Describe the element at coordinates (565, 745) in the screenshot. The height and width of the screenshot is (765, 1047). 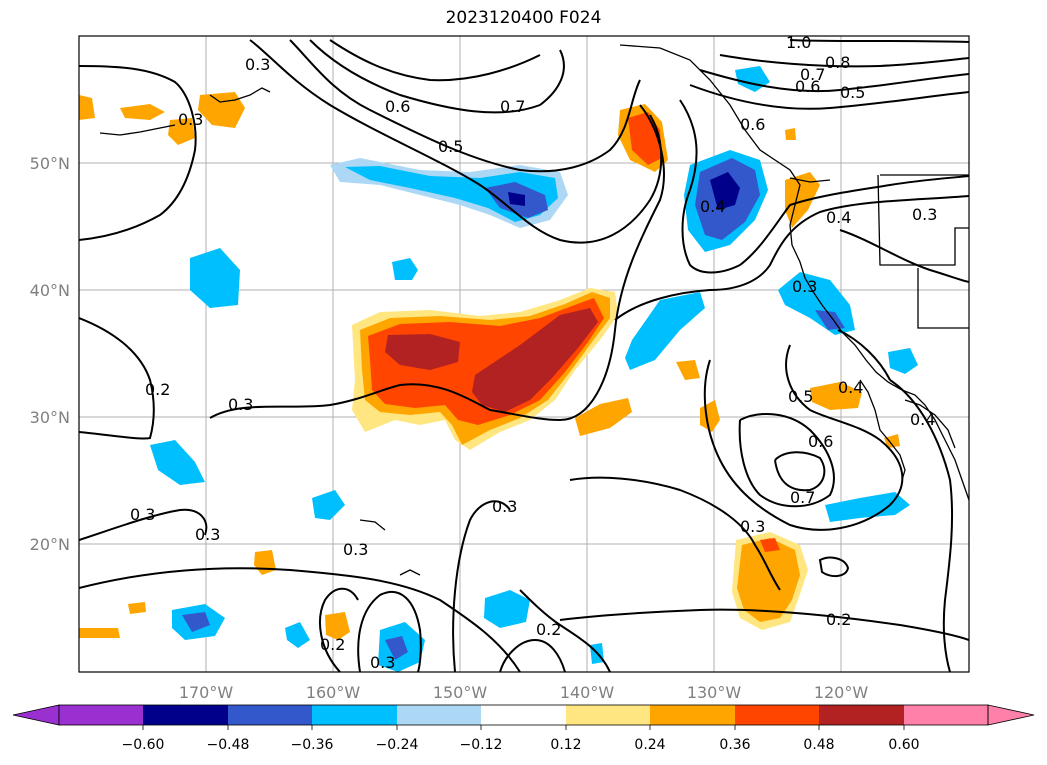
I see `colorbar-label: 0.12` at that location.